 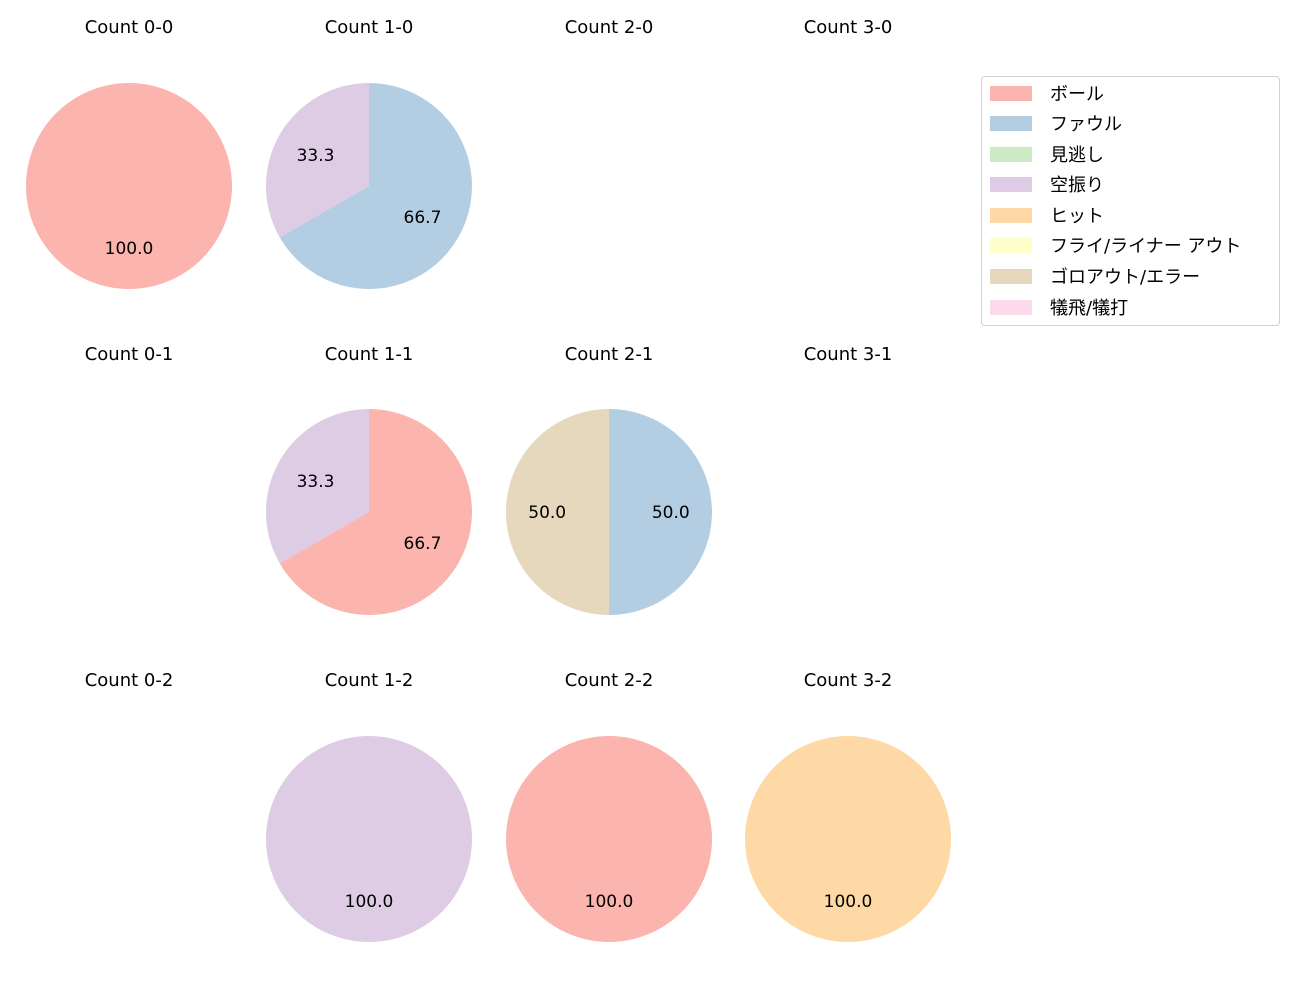 What do you see at coordinates (129, 680) in the screenshot?
I see `subplot-title: Count 0-2` at bounding box center [129, 680].